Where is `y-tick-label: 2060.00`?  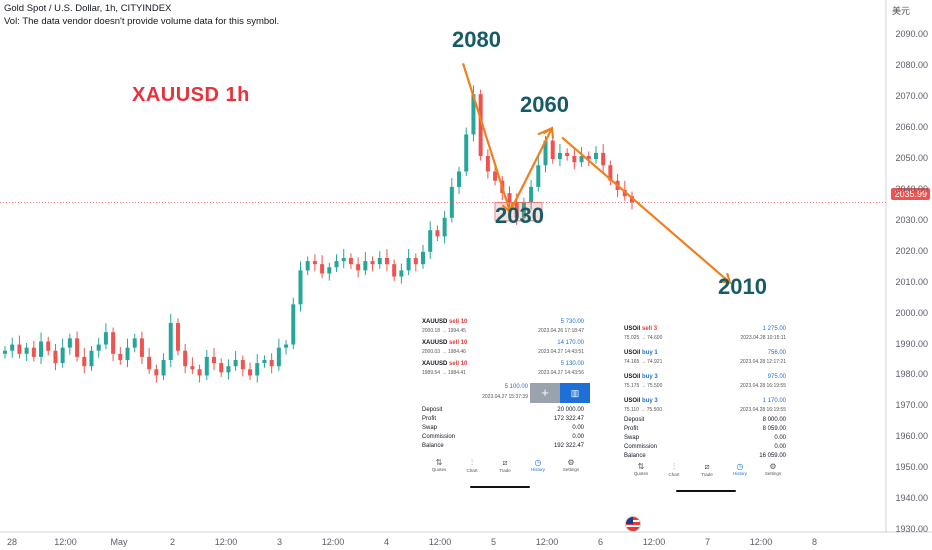 y-tick-label: 2060.00 is located at coordinates (911, 127).